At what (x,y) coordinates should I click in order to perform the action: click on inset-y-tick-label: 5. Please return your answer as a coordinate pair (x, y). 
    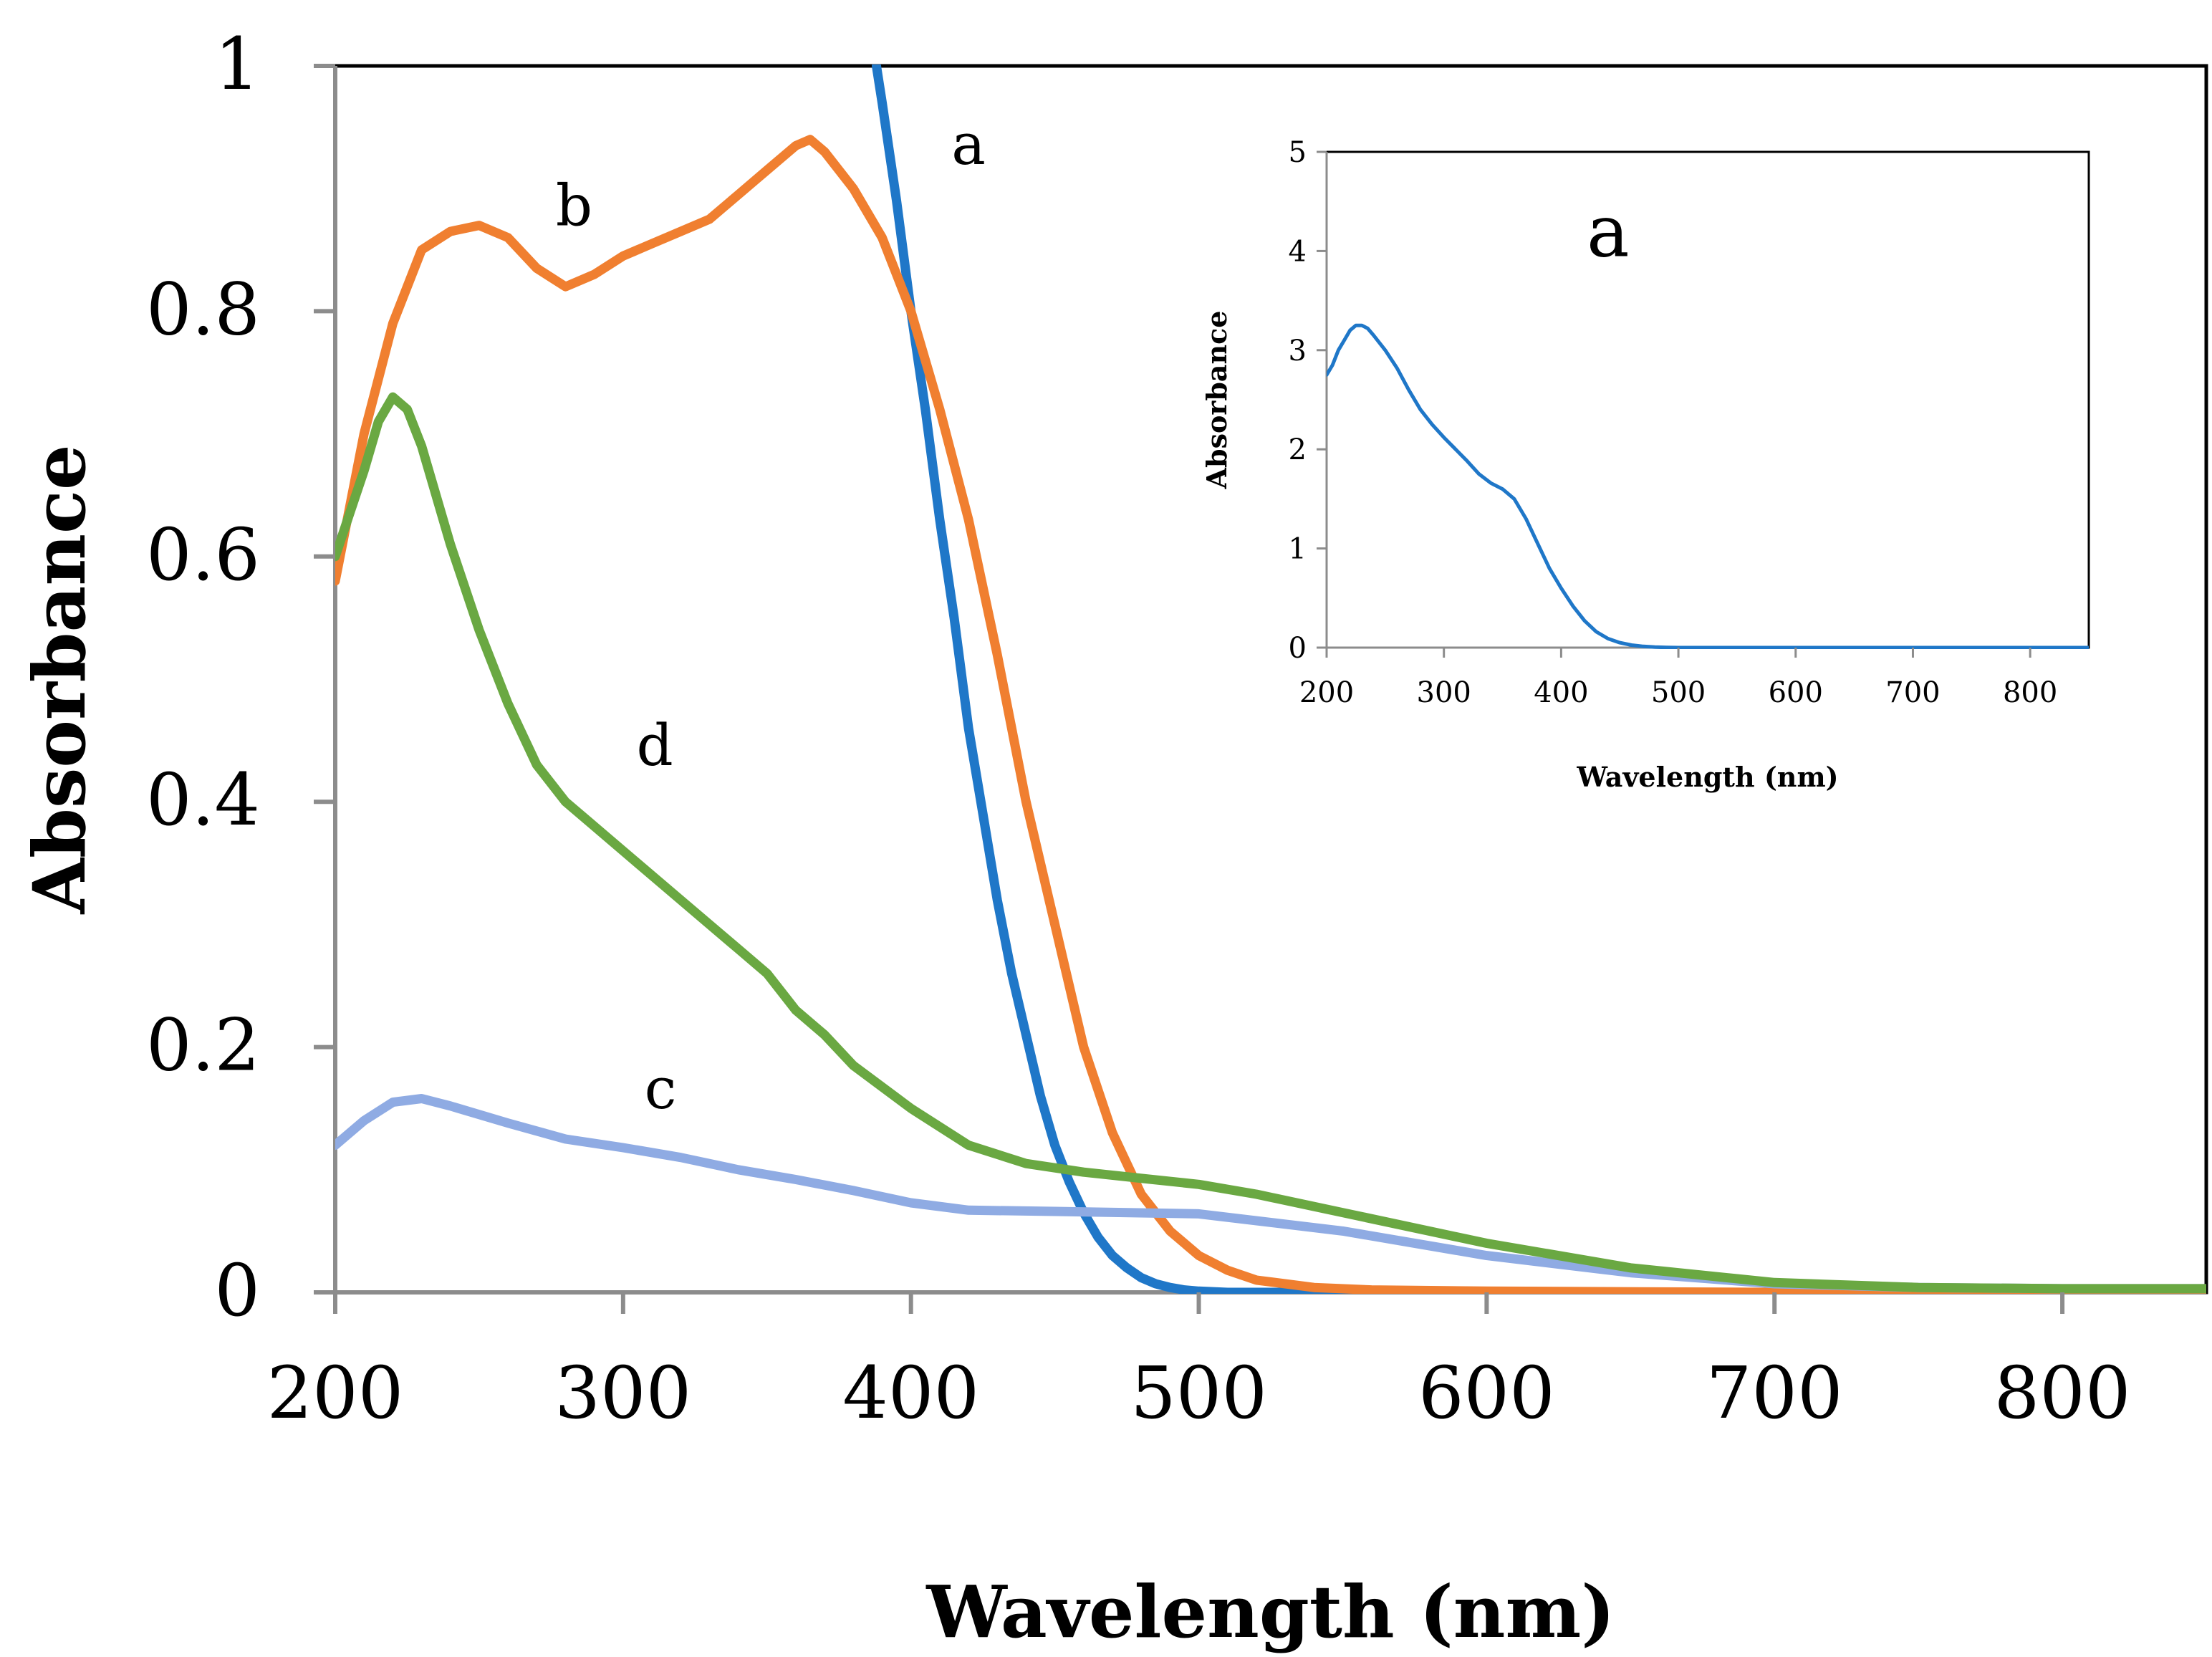
    Looking at the image, I should click on (1298, 152).